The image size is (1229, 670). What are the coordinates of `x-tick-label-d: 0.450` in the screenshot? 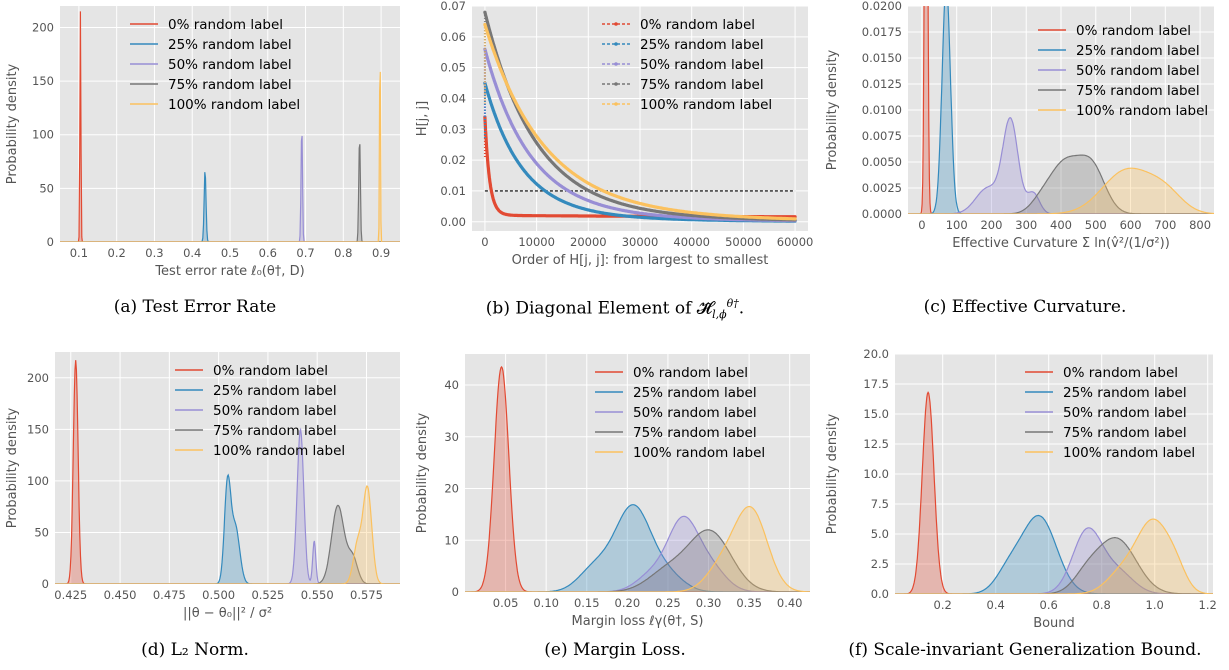 It's located at (120, 595).